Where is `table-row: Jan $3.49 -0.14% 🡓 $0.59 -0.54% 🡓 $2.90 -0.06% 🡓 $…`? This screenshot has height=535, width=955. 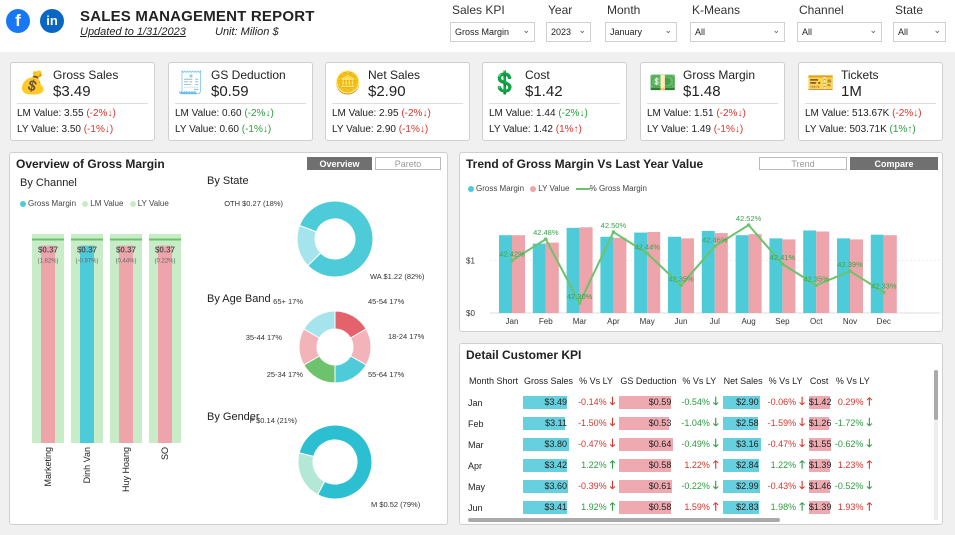 table-row: Jan $3.49 -0.14% 🡓 $0.59 -0.54% 🡓 $2.90 -0.06% 🡓 $… is located at coordinates (670, 402).